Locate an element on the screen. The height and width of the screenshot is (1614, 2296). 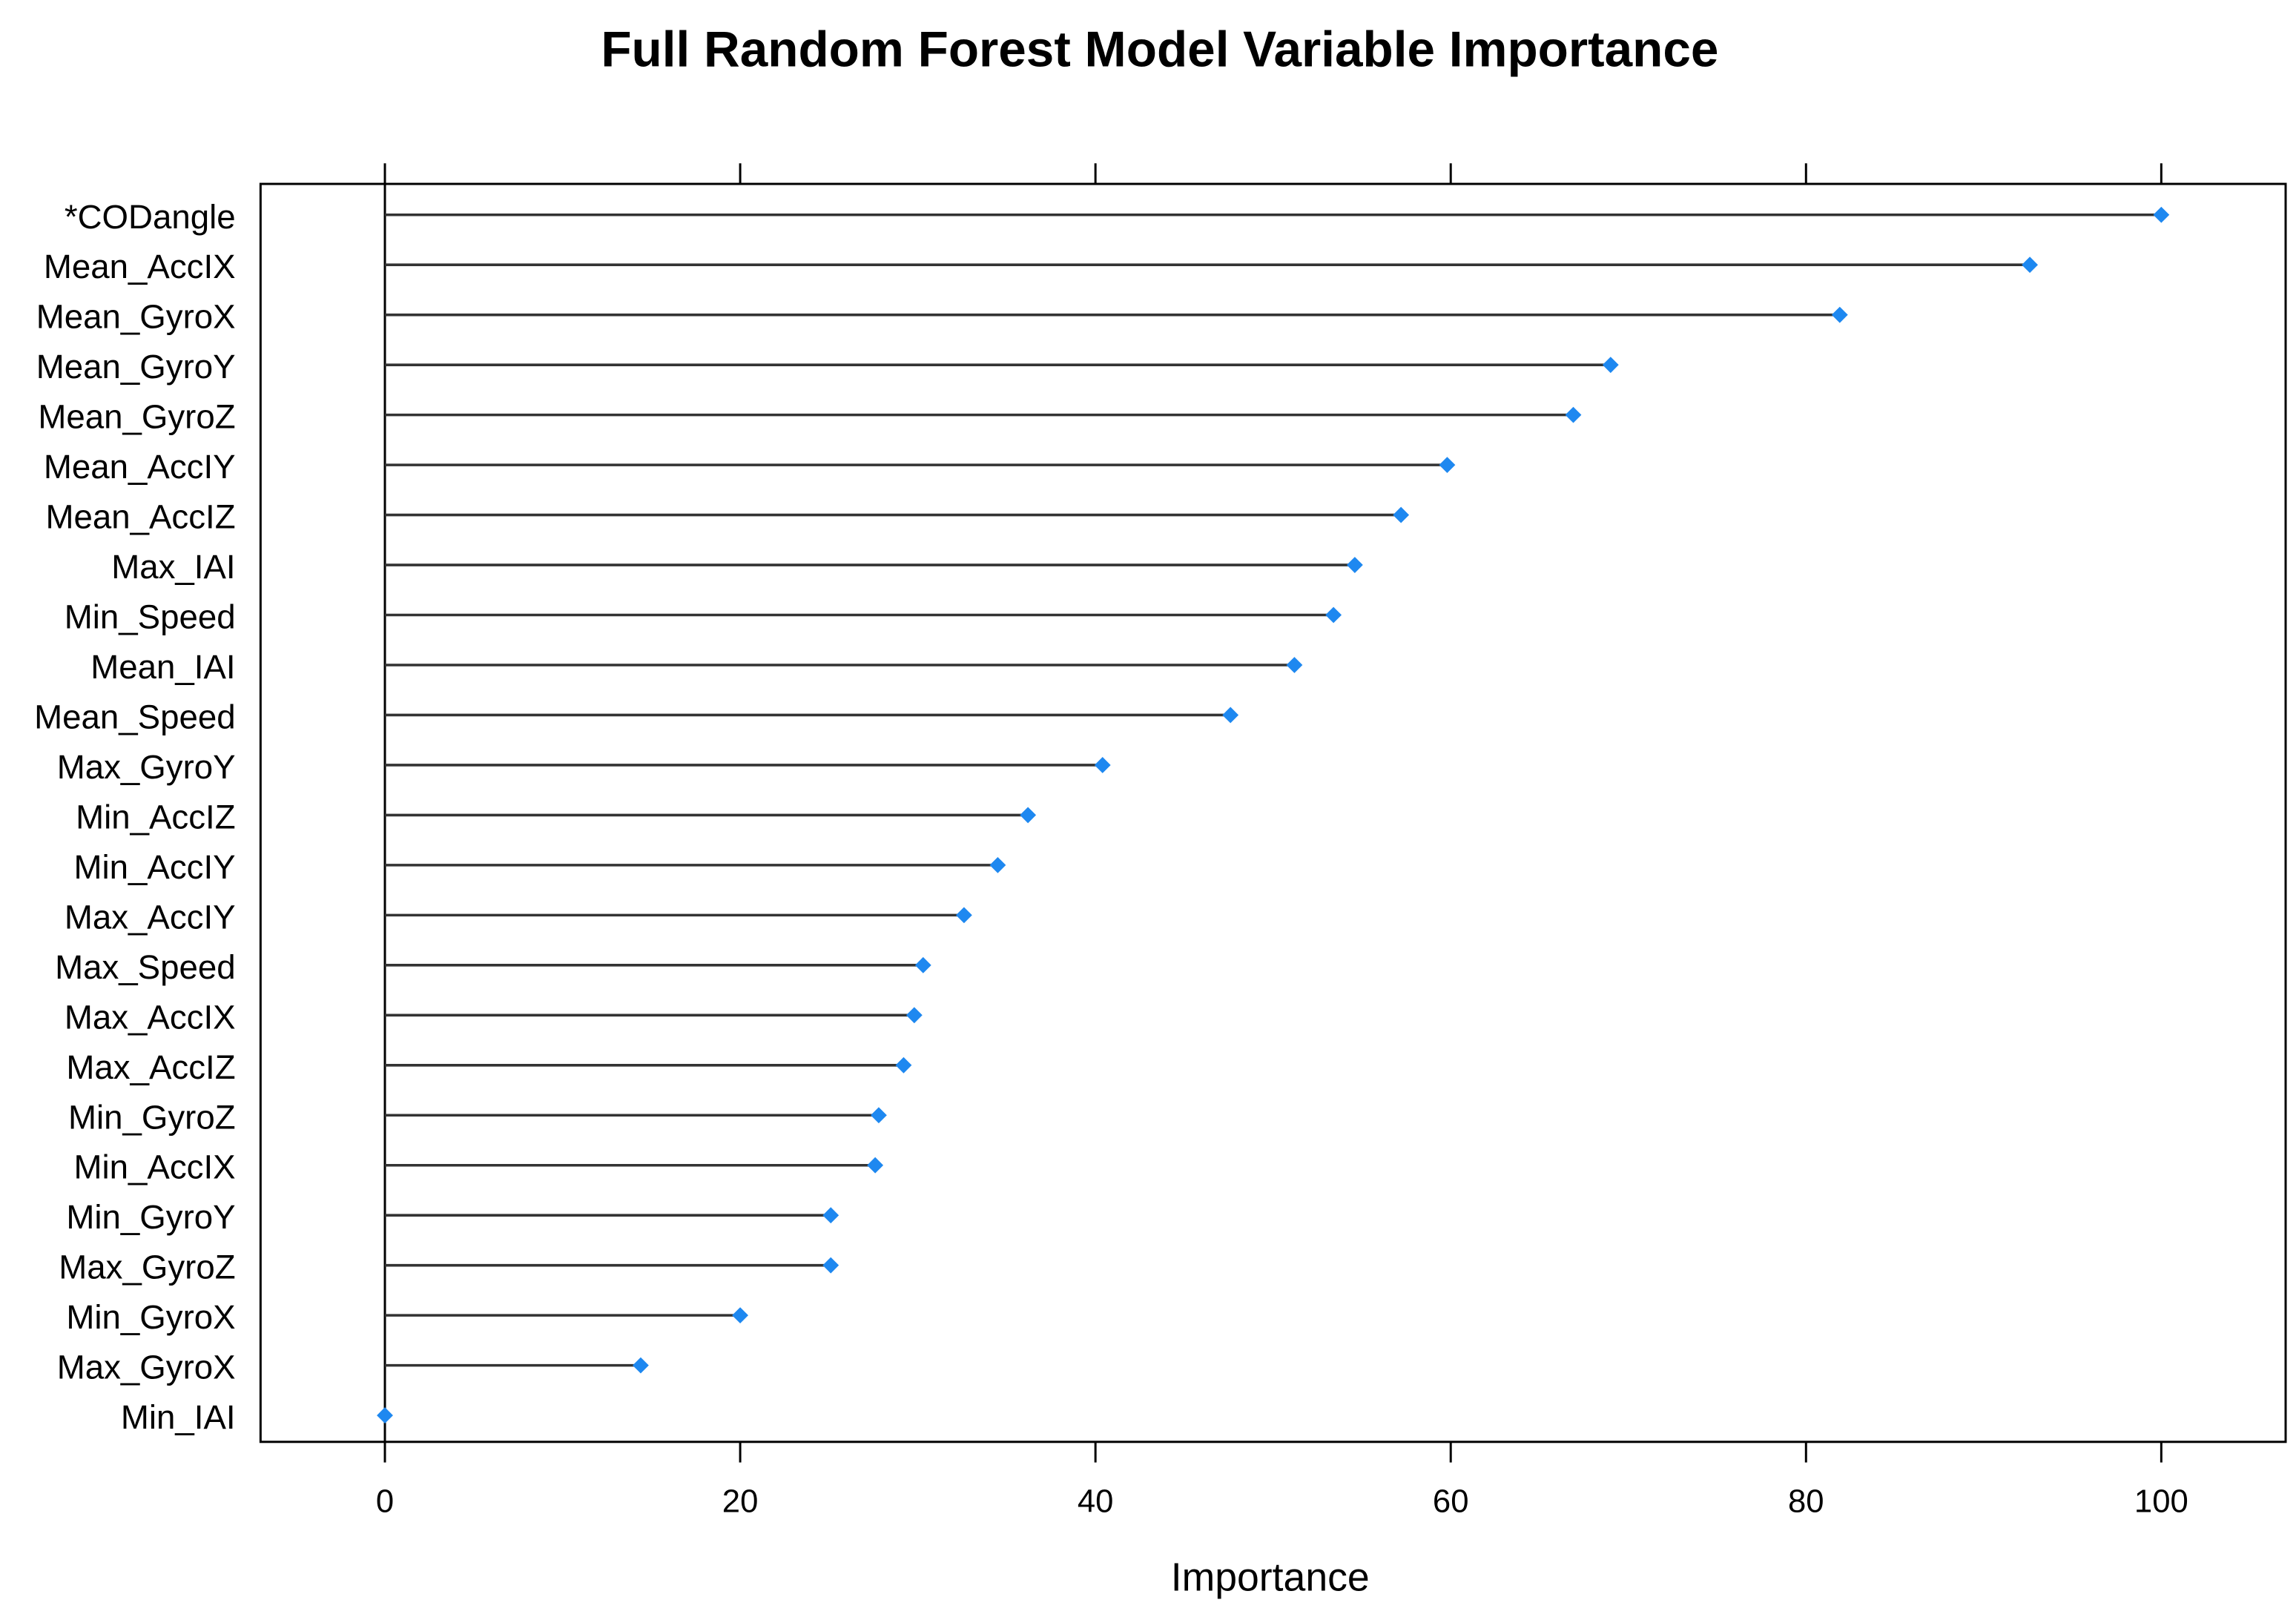
x-tick-label: 40 is located at coordinates (1096, 1502).